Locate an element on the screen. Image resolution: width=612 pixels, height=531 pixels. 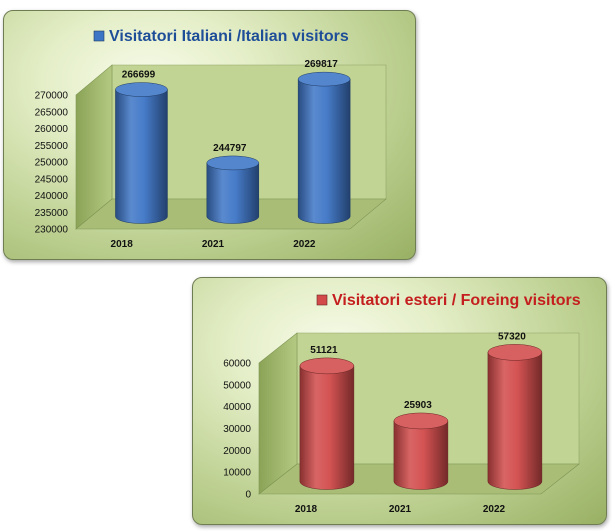
data-label: 25903 is located at coordinates (418, 405).